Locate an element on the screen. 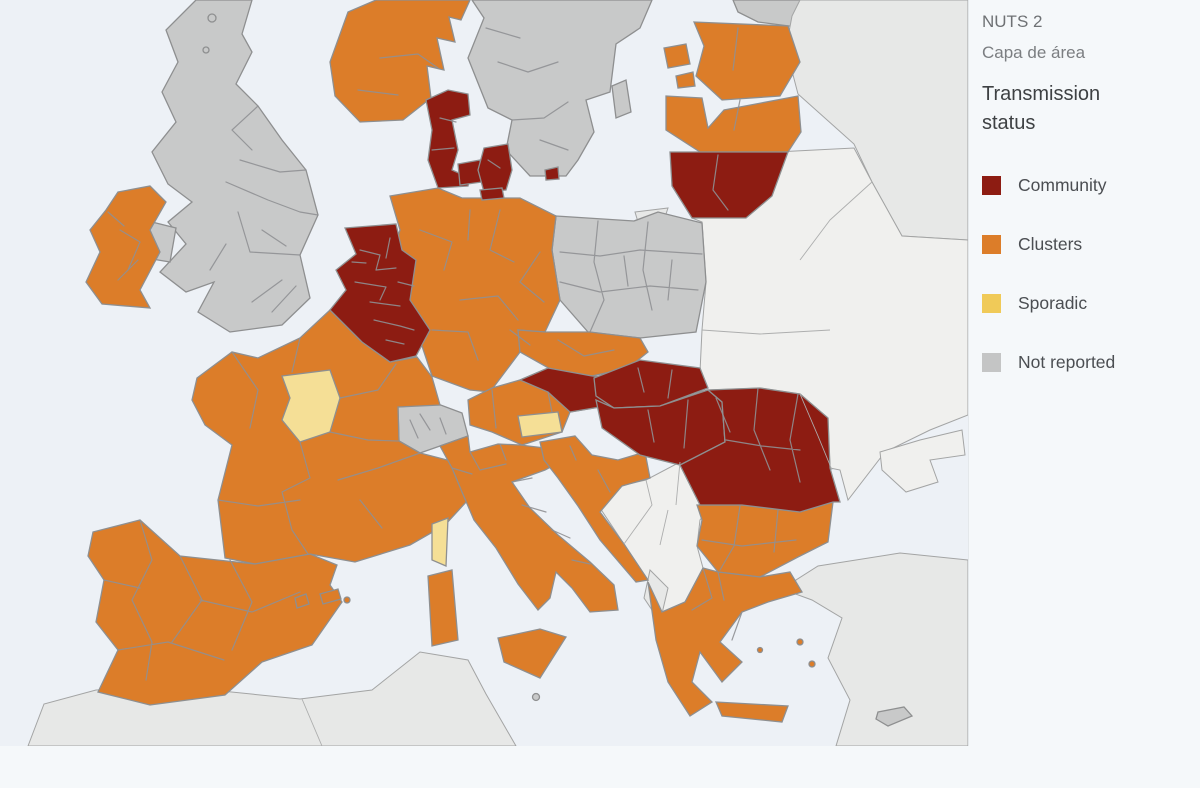  legend-label: Community is located at coordinates (1062, 185).